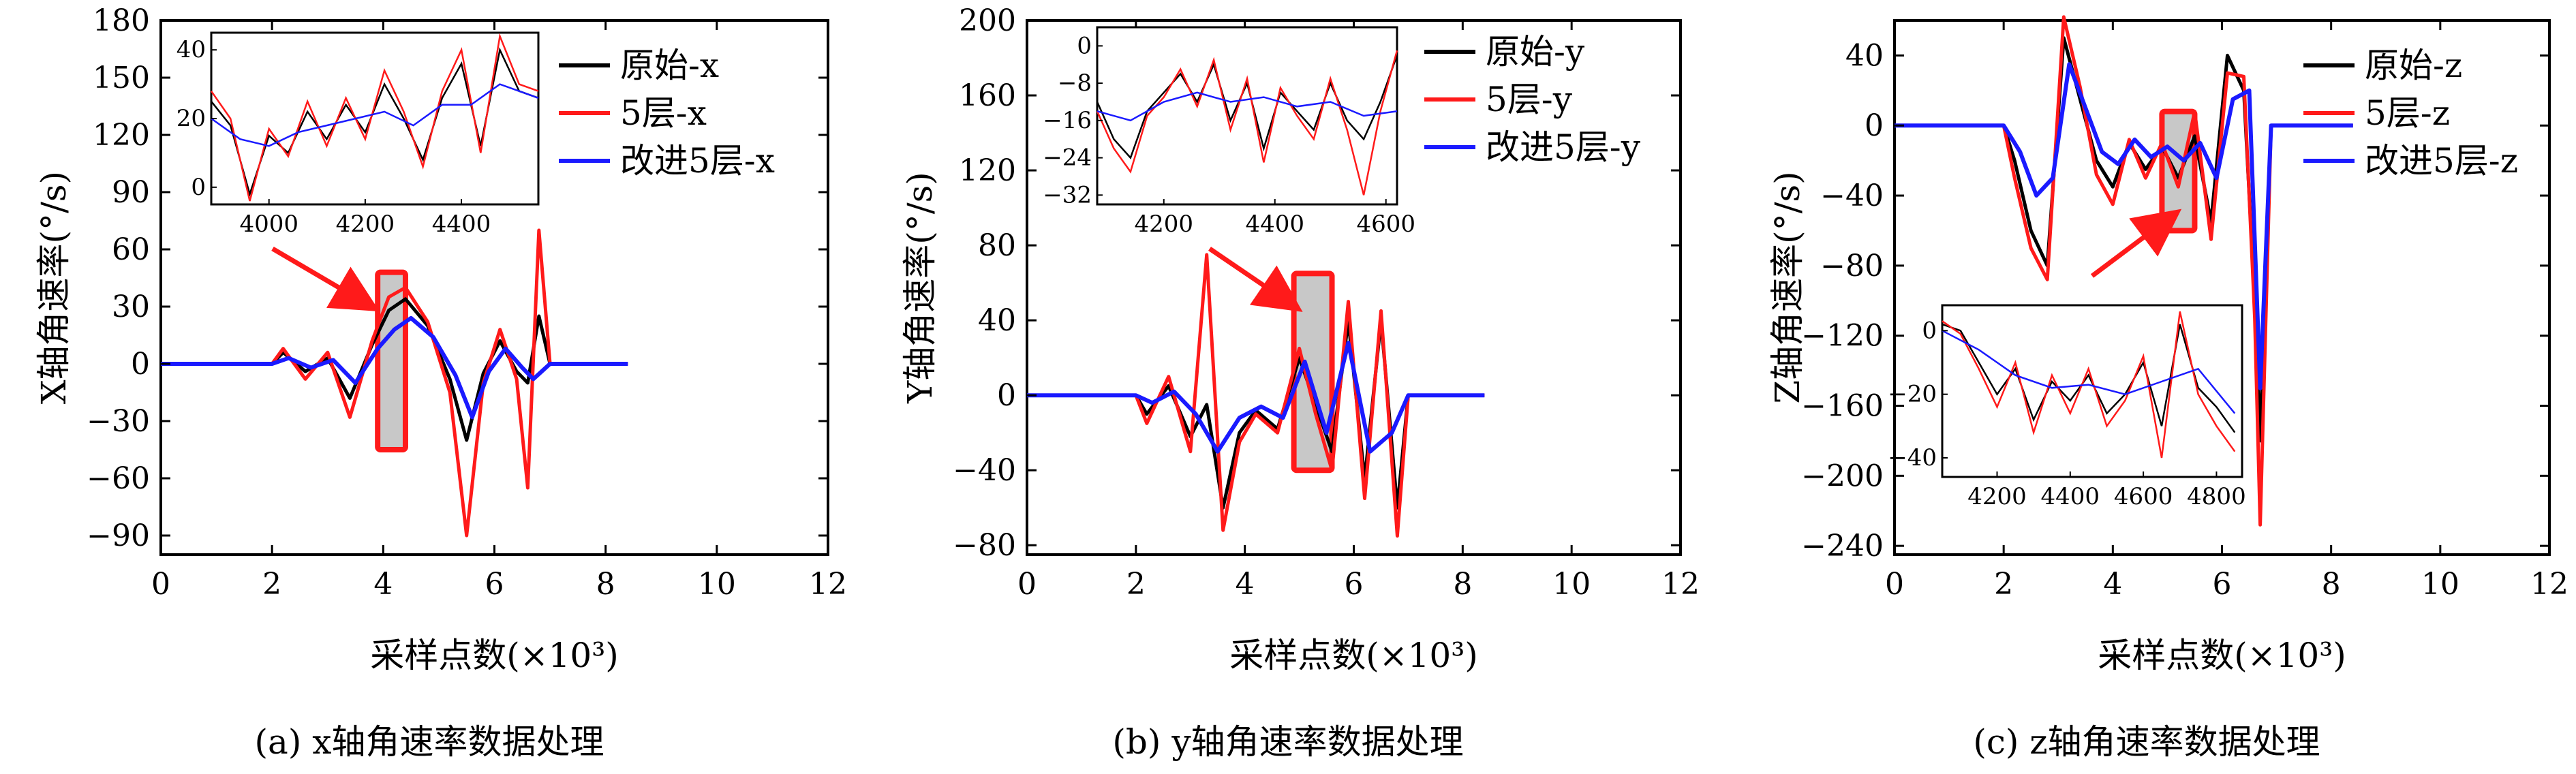 Image resolution: width=2576 pixels, height=774 pixels. What do you see at coordinates (1842, 546) in the screenshot?
I see `y-tick-label: −240` at bounding box center [1842, 546].